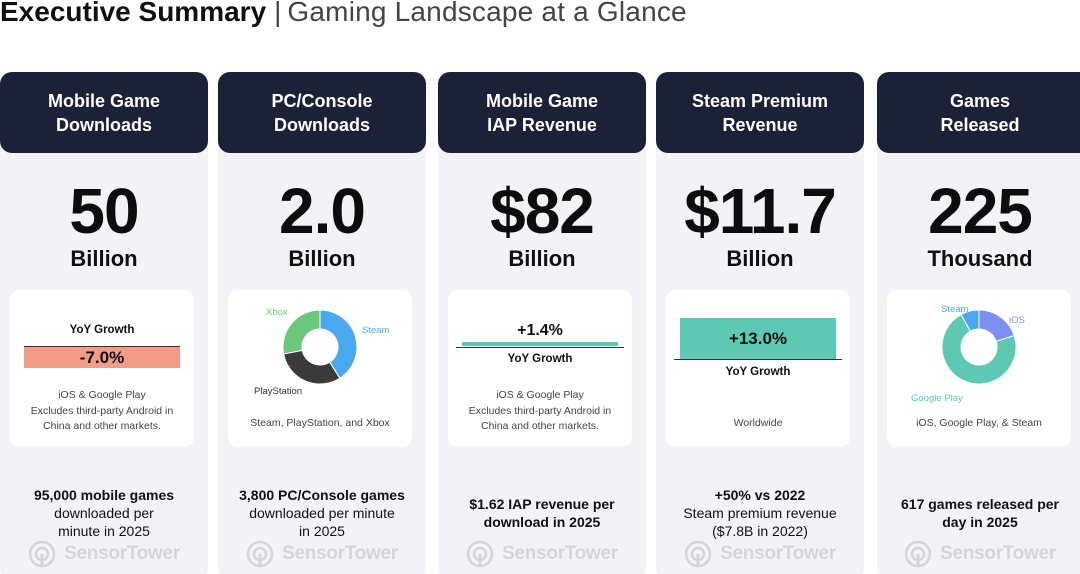 The height and width of the screenshot is (574, 1080). I want to click on footnote-bold: +50% vs 2022, so click(760, 495).